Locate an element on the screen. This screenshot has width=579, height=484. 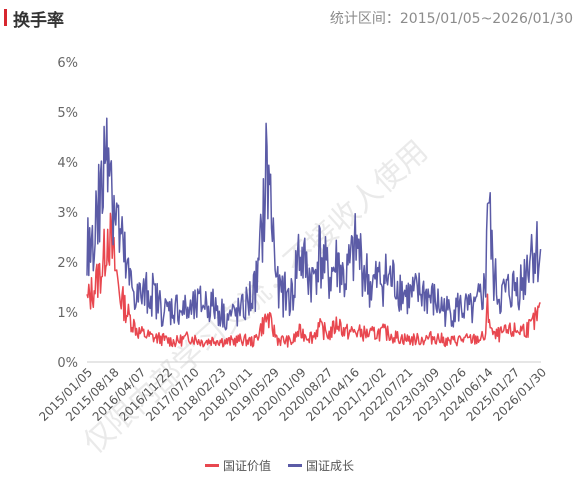
y-tick-label: 5% is located at coordinates (67, 113).